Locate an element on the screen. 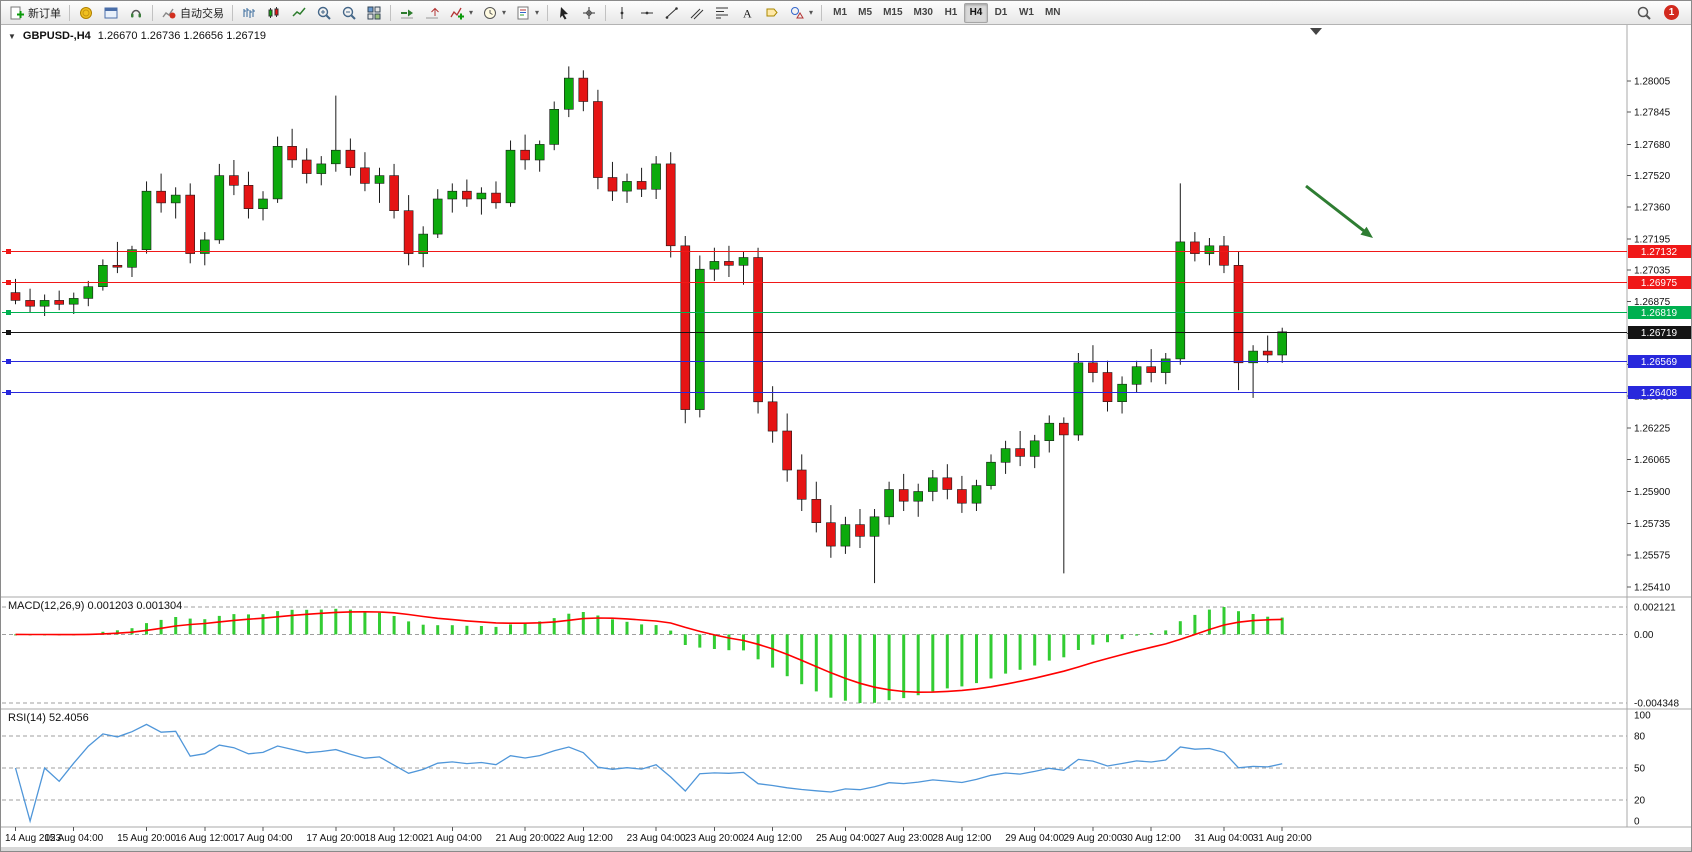 Image resolution: width=1692 pixels, height=852 pixels. svg-text: 21 Aug 04:00 is located at coordinates (452, 838).